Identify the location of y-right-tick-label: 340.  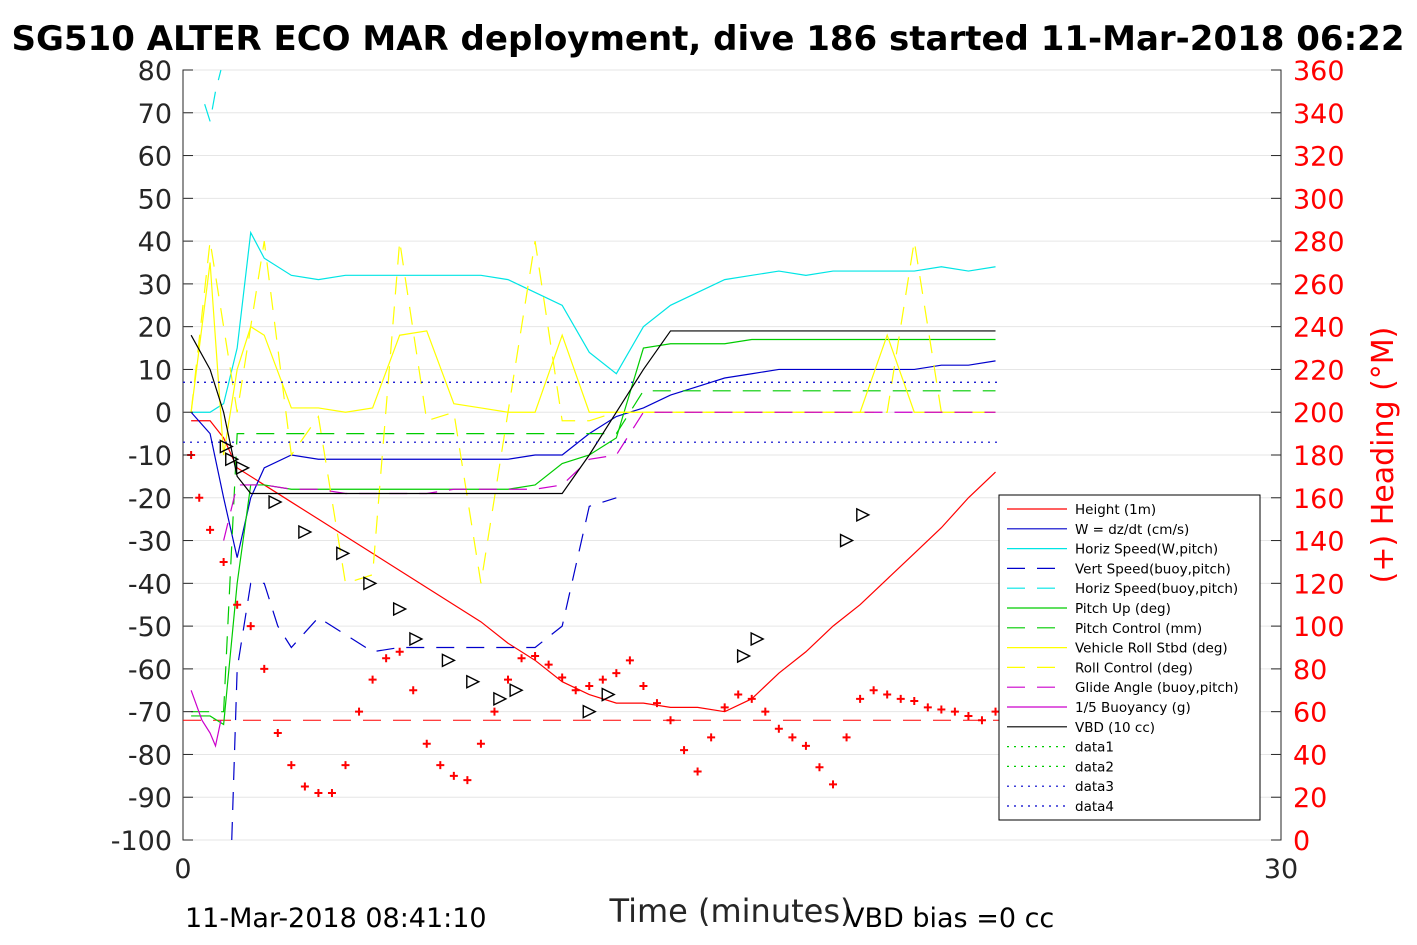
(1319, 114).